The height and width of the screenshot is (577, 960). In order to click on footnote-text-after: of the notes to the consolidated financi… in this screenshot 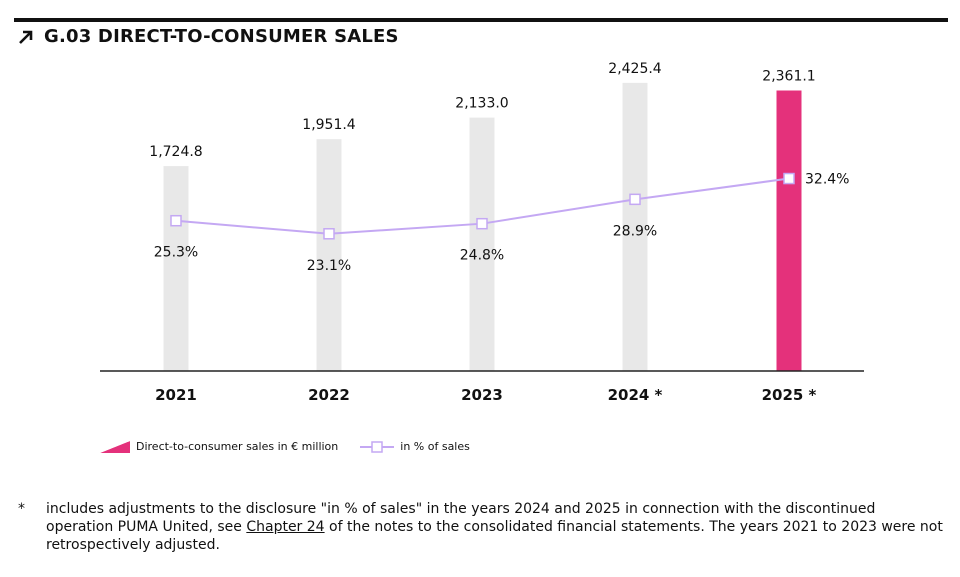, I will do `click(494, 536)`.